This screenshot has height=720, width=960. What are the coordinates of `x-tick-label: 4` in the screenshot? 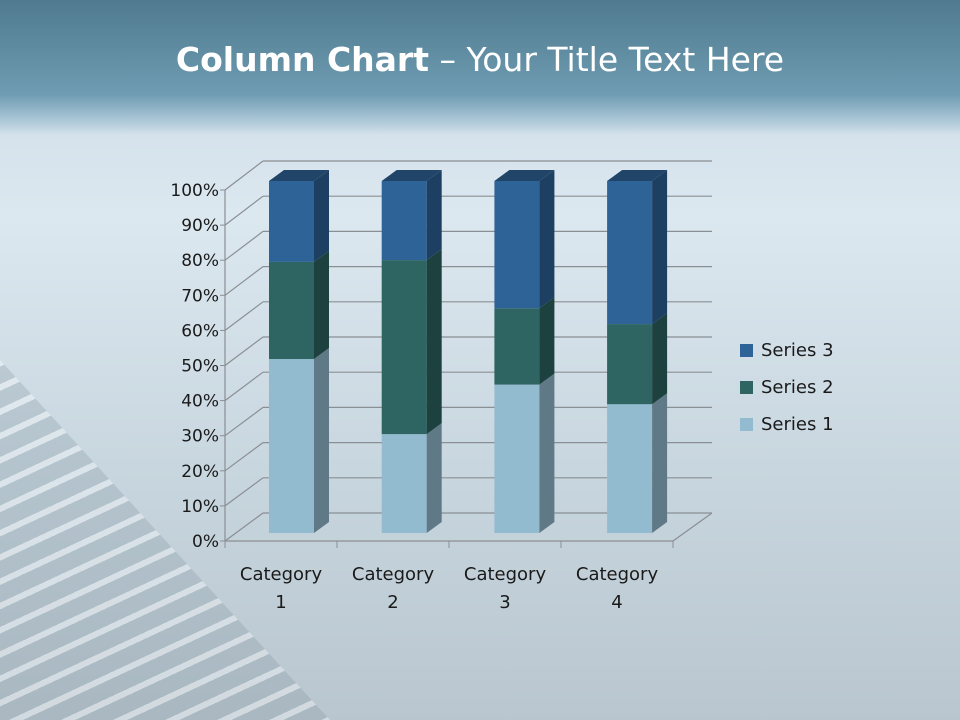 It's located at (616, 602).